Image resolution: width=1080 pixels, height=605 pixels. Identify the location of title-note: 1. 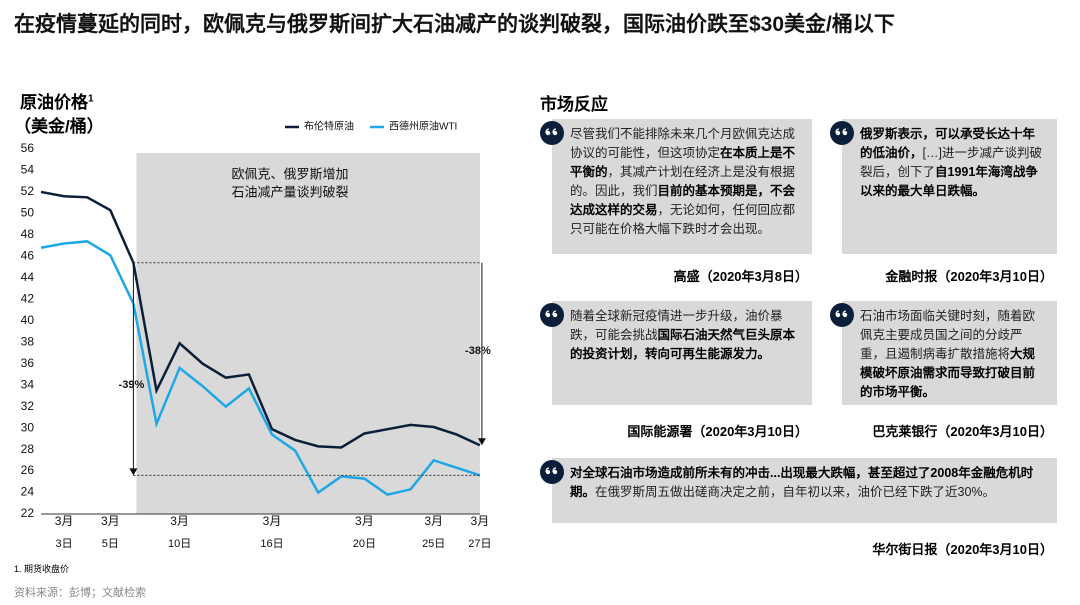
(91, 99).